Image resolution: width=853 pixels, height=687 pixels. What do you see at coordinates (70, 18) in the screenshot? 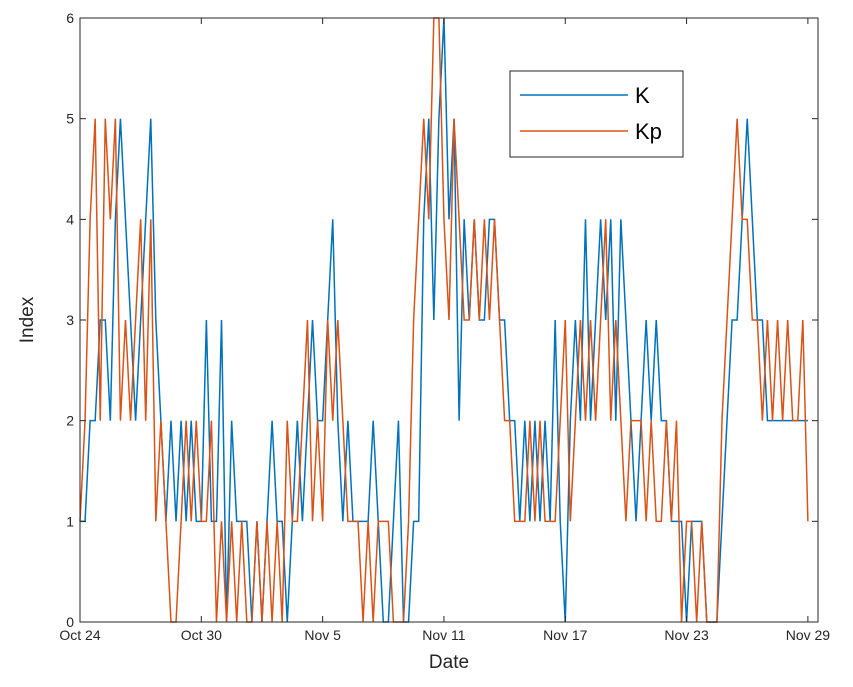
I see `y-tick-label: 6` at bounding box center [70, 18].